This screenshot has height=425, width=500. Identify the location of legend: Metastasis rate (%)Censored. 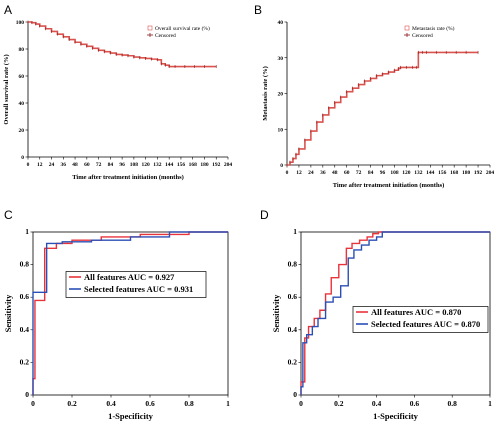
(446, 32).